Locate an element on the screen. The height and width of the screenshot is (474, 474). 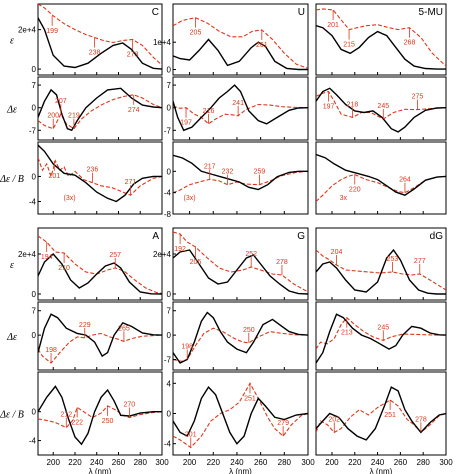
annotation-label: 213 is located at coordinates (347, 333).